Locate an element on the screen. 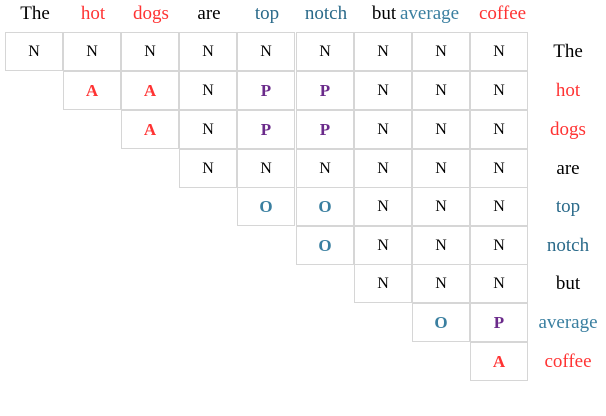 The width and height of the screenshot is (606, 416). column-word-0: The is located at coordinates (35, 13).